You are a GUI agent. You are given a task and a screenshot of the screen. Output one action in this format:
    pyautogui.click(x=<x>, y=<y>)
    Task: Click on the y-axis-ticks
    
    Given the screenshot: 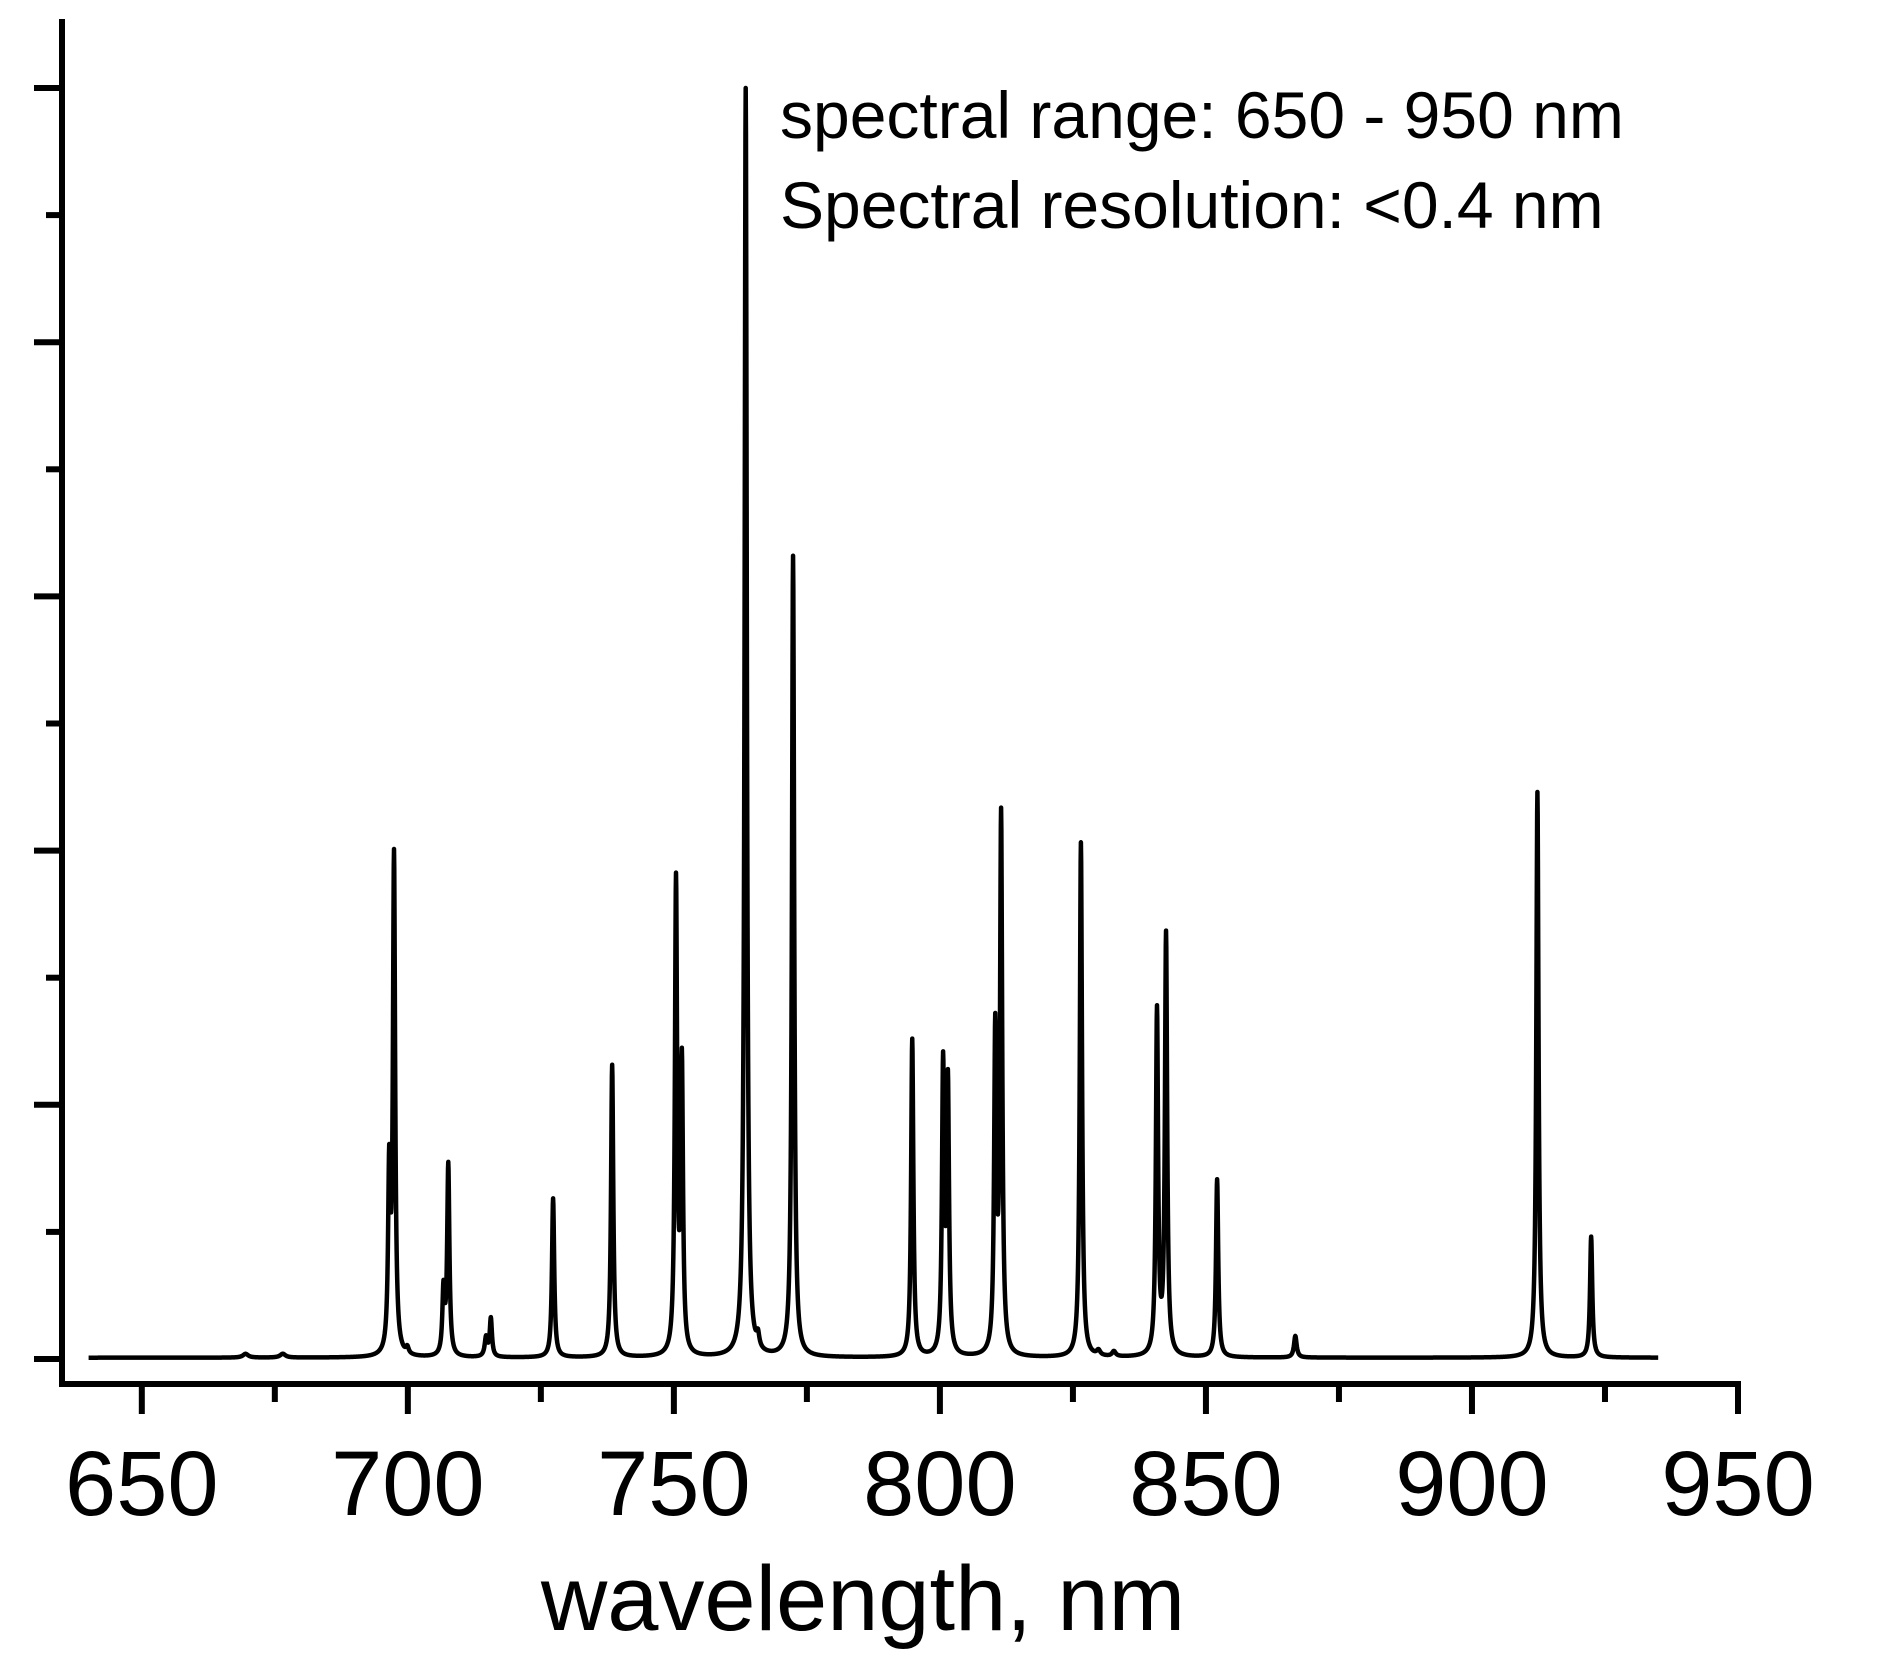 What is the action you would take?
    pyautogui.click(x=48, y=723)
    